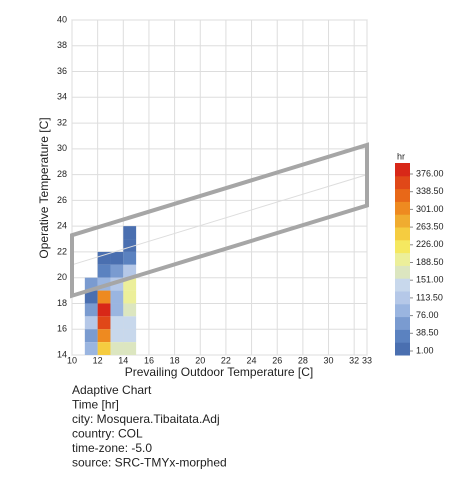  Describe the element at coordinates (62, 45) in the screenshot. I see `y-tick-label: 38` at that location.